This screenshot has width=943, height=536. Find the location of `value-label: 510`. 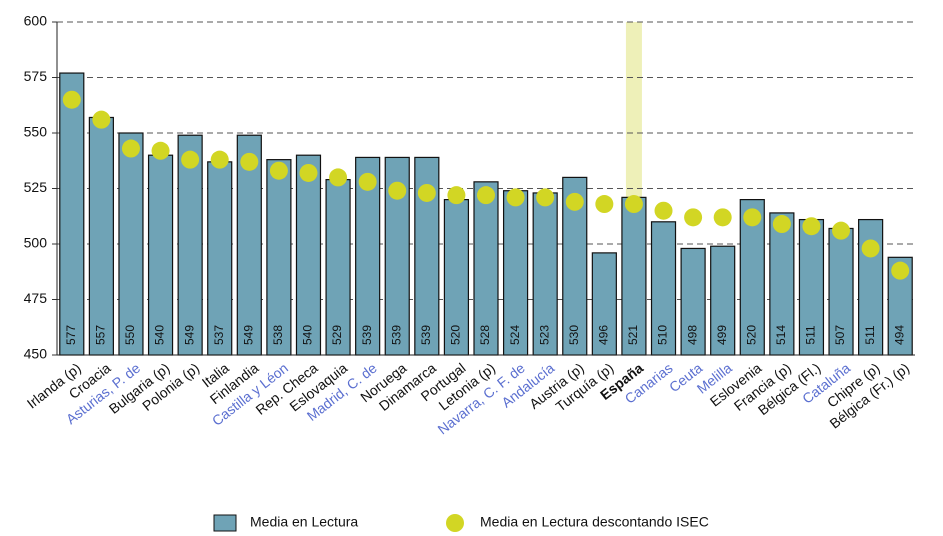

value-label: 510 is located at coordinates (663, 335).